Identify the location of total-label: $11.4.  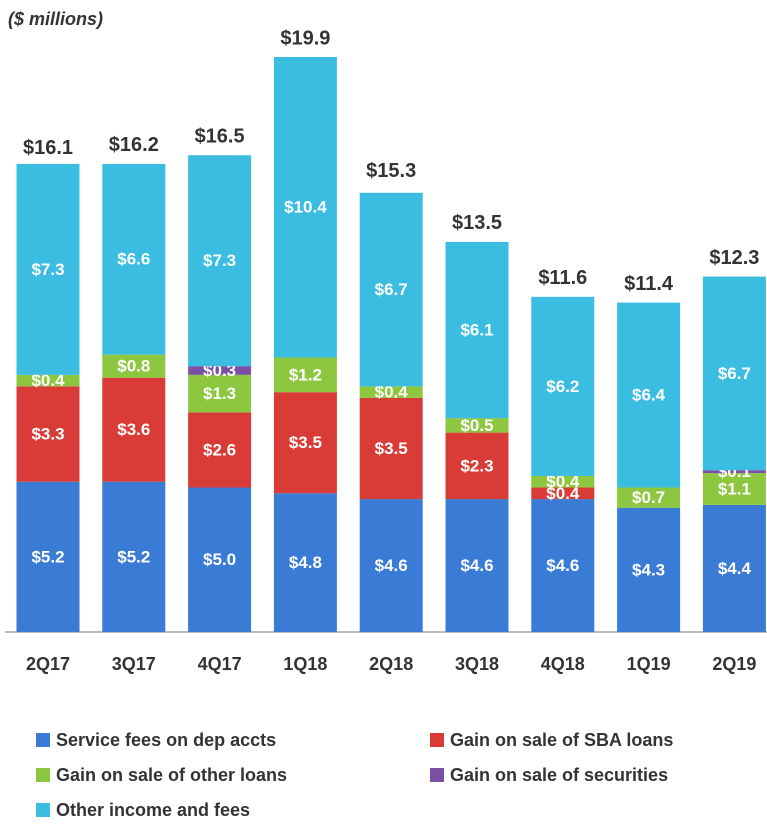
(649, 284).